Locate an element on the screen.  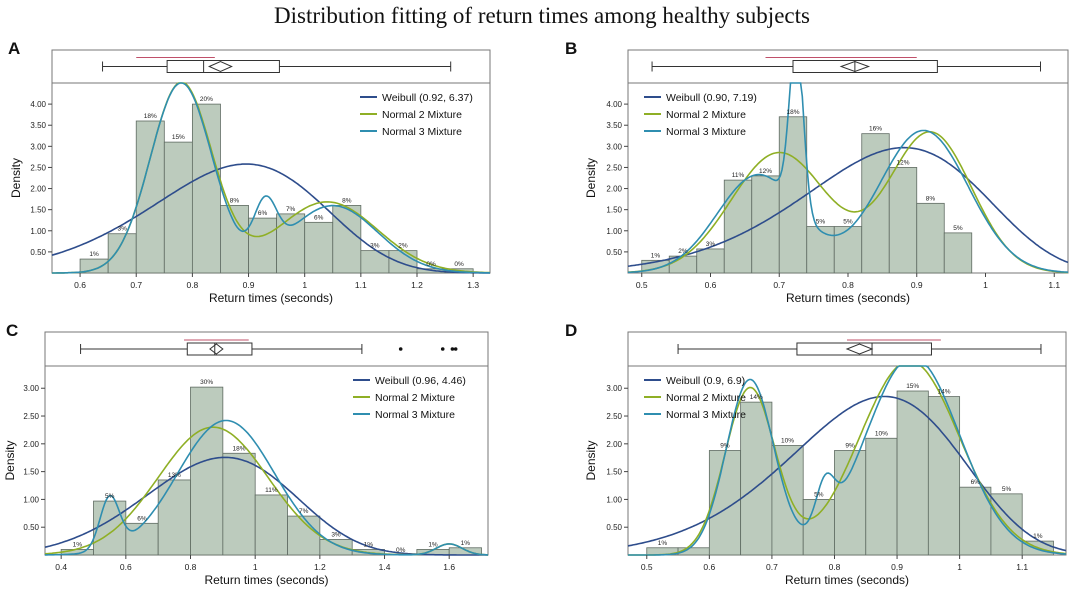
bar-percent-label: 2% is located at coordinates (403, 246).